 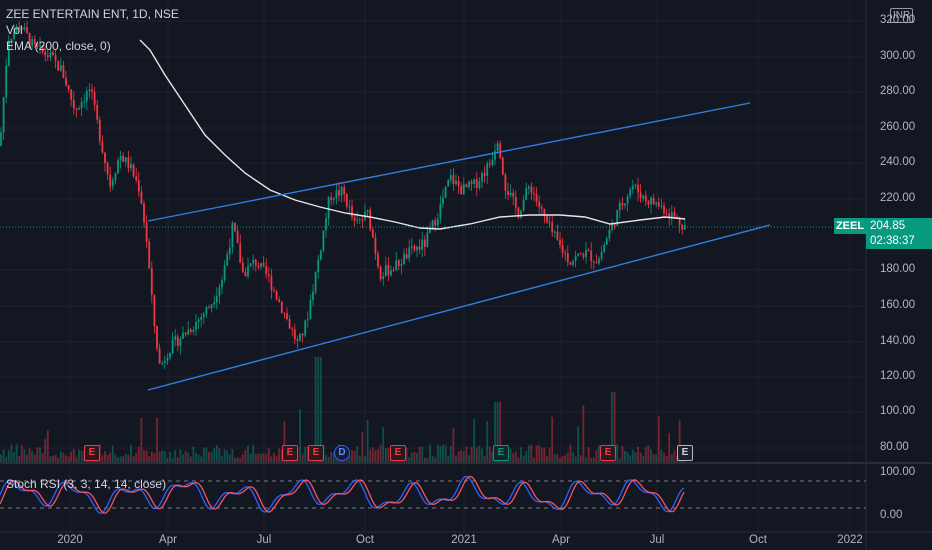 What do you see at coordinates (449, 162) in the screenshot?
I see `upper-channel-line` at bounding box center [449, 162].